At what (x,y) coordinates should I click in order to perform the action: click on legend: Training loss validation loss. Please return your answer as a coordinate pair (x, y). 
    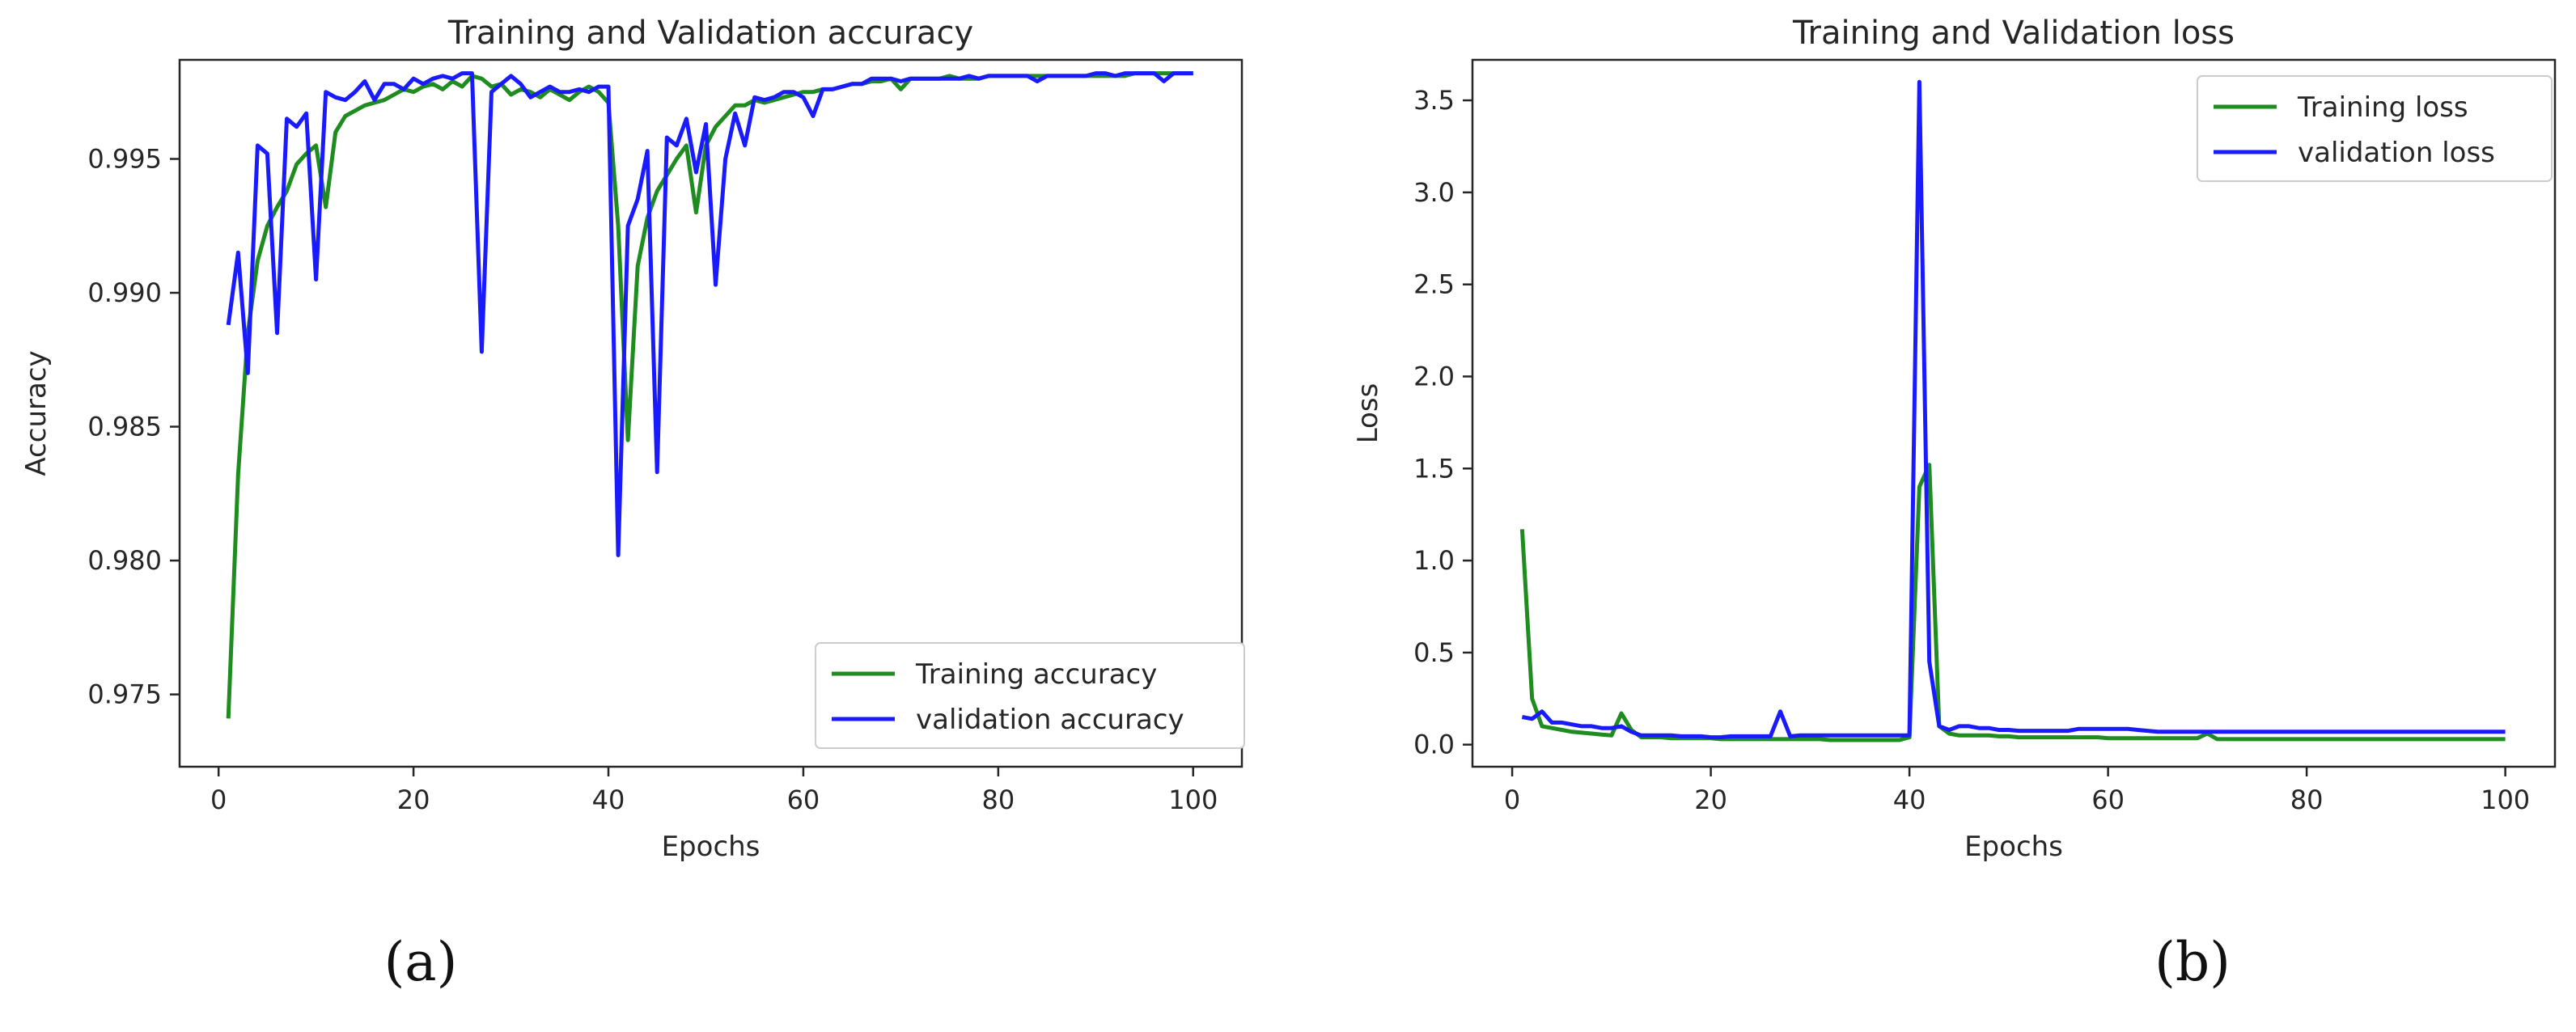
    Looking at the image, I should click on (2375, 128).